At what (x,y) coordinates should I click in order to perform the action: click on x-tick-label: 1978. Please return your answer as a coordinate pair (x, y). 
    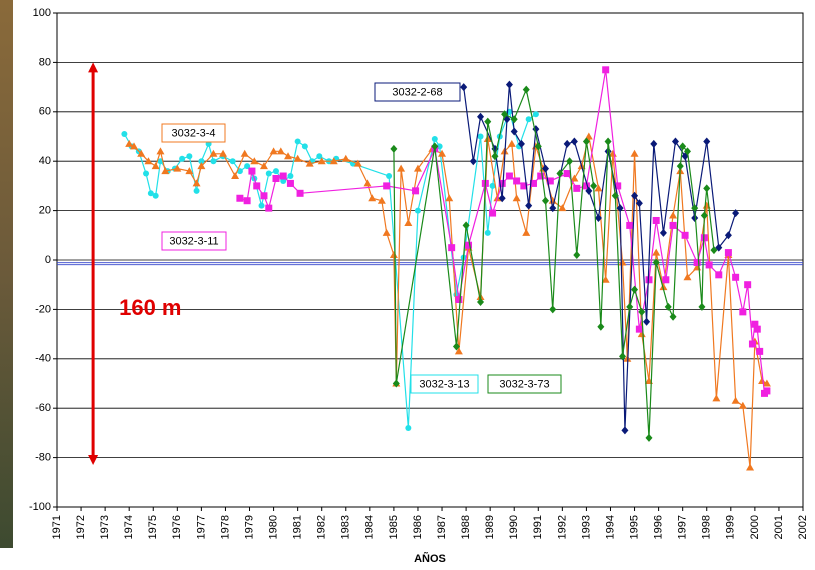
    Looking at the image, I should click on (225, 527).